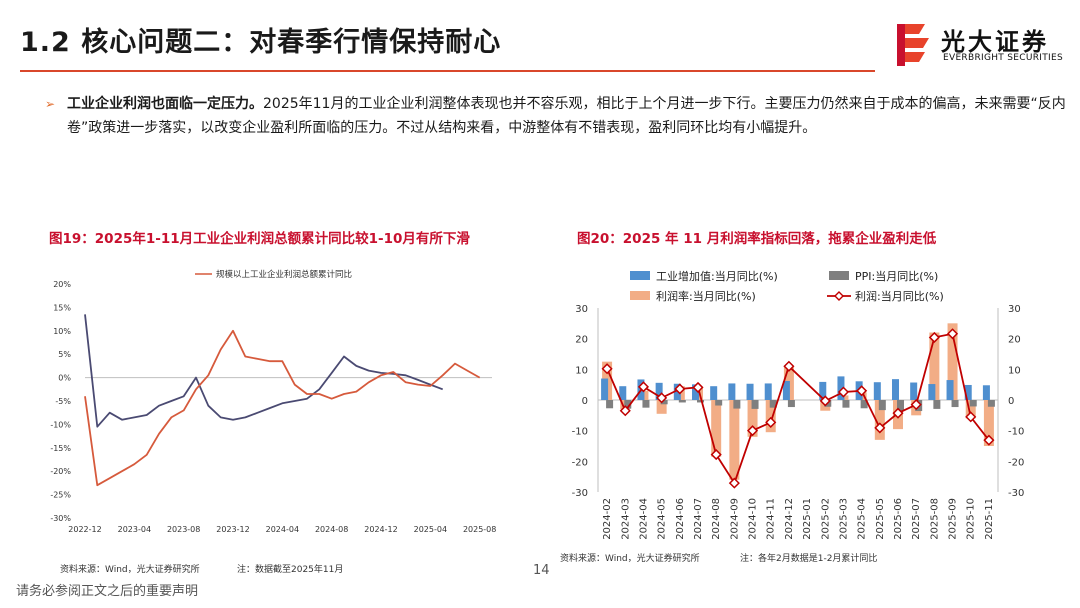  What do you see at coordinates (580, 493) in the screenshot?
I see `y-tick-label-left: -30` at bounding box center [580, 493].